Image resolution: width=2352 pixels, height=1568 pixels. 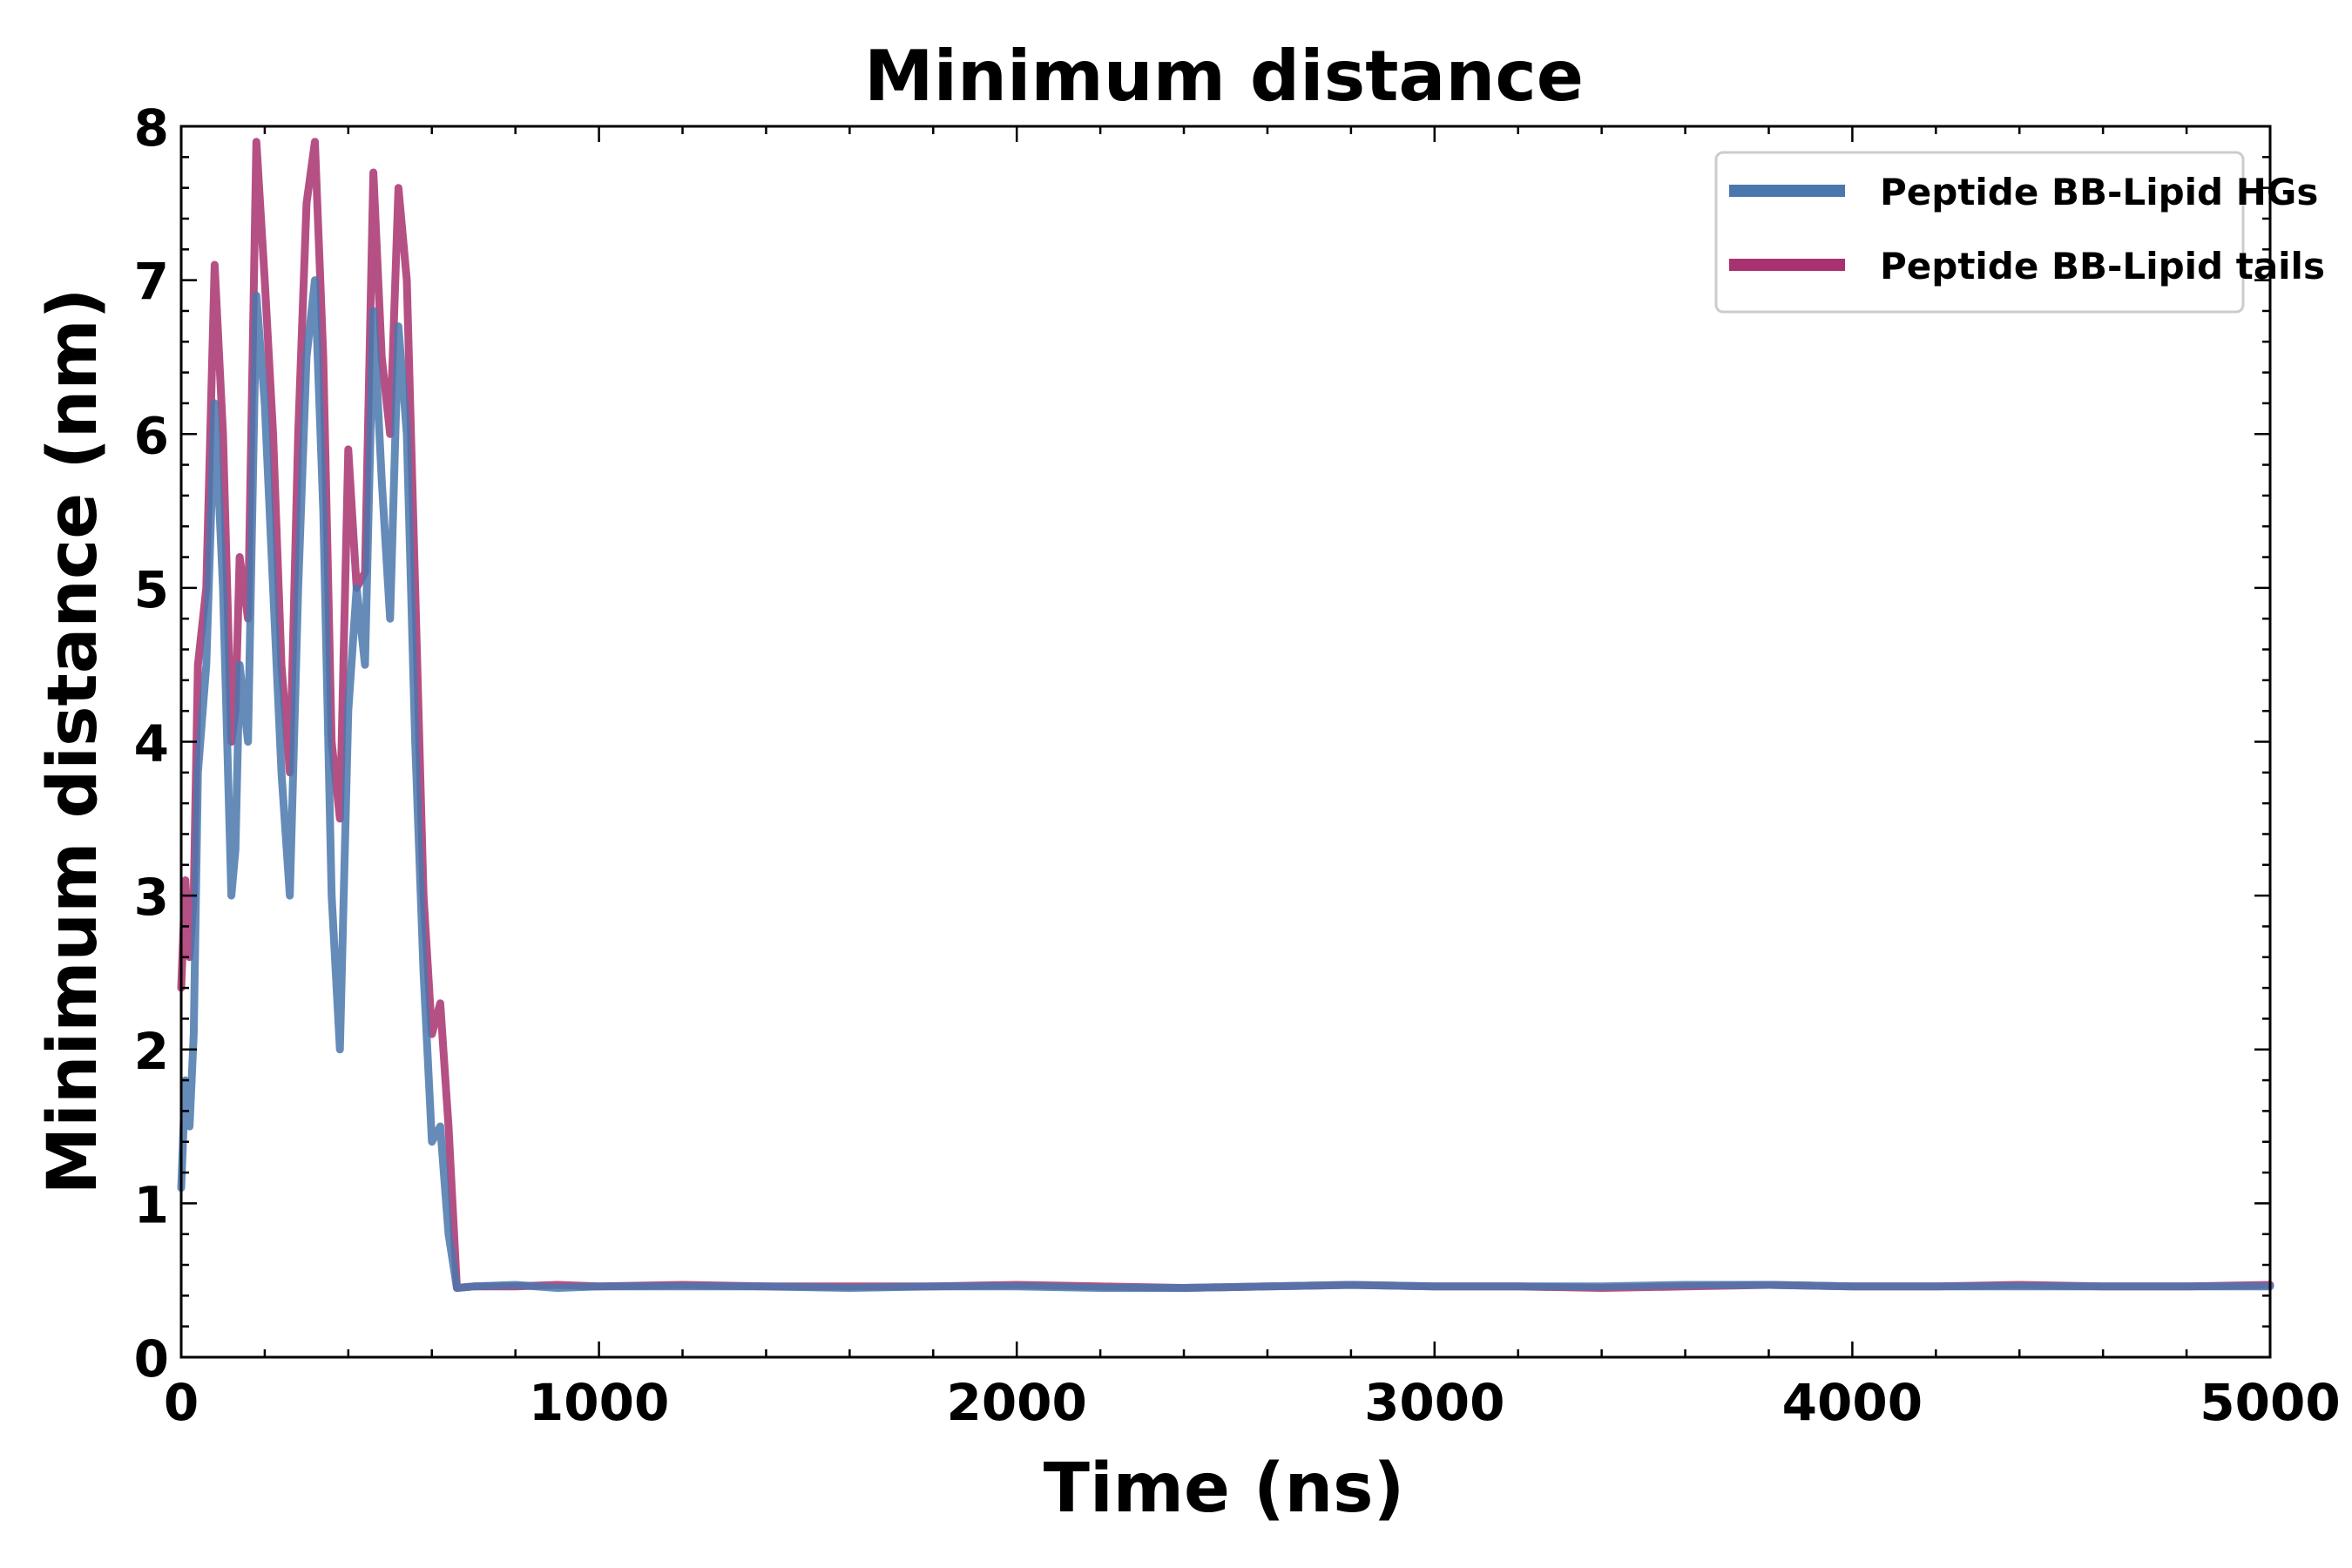 What do you see at coordinates (1979, 233) in the screenshot?
I see `legend-box` at bounding box center [1979, 233].